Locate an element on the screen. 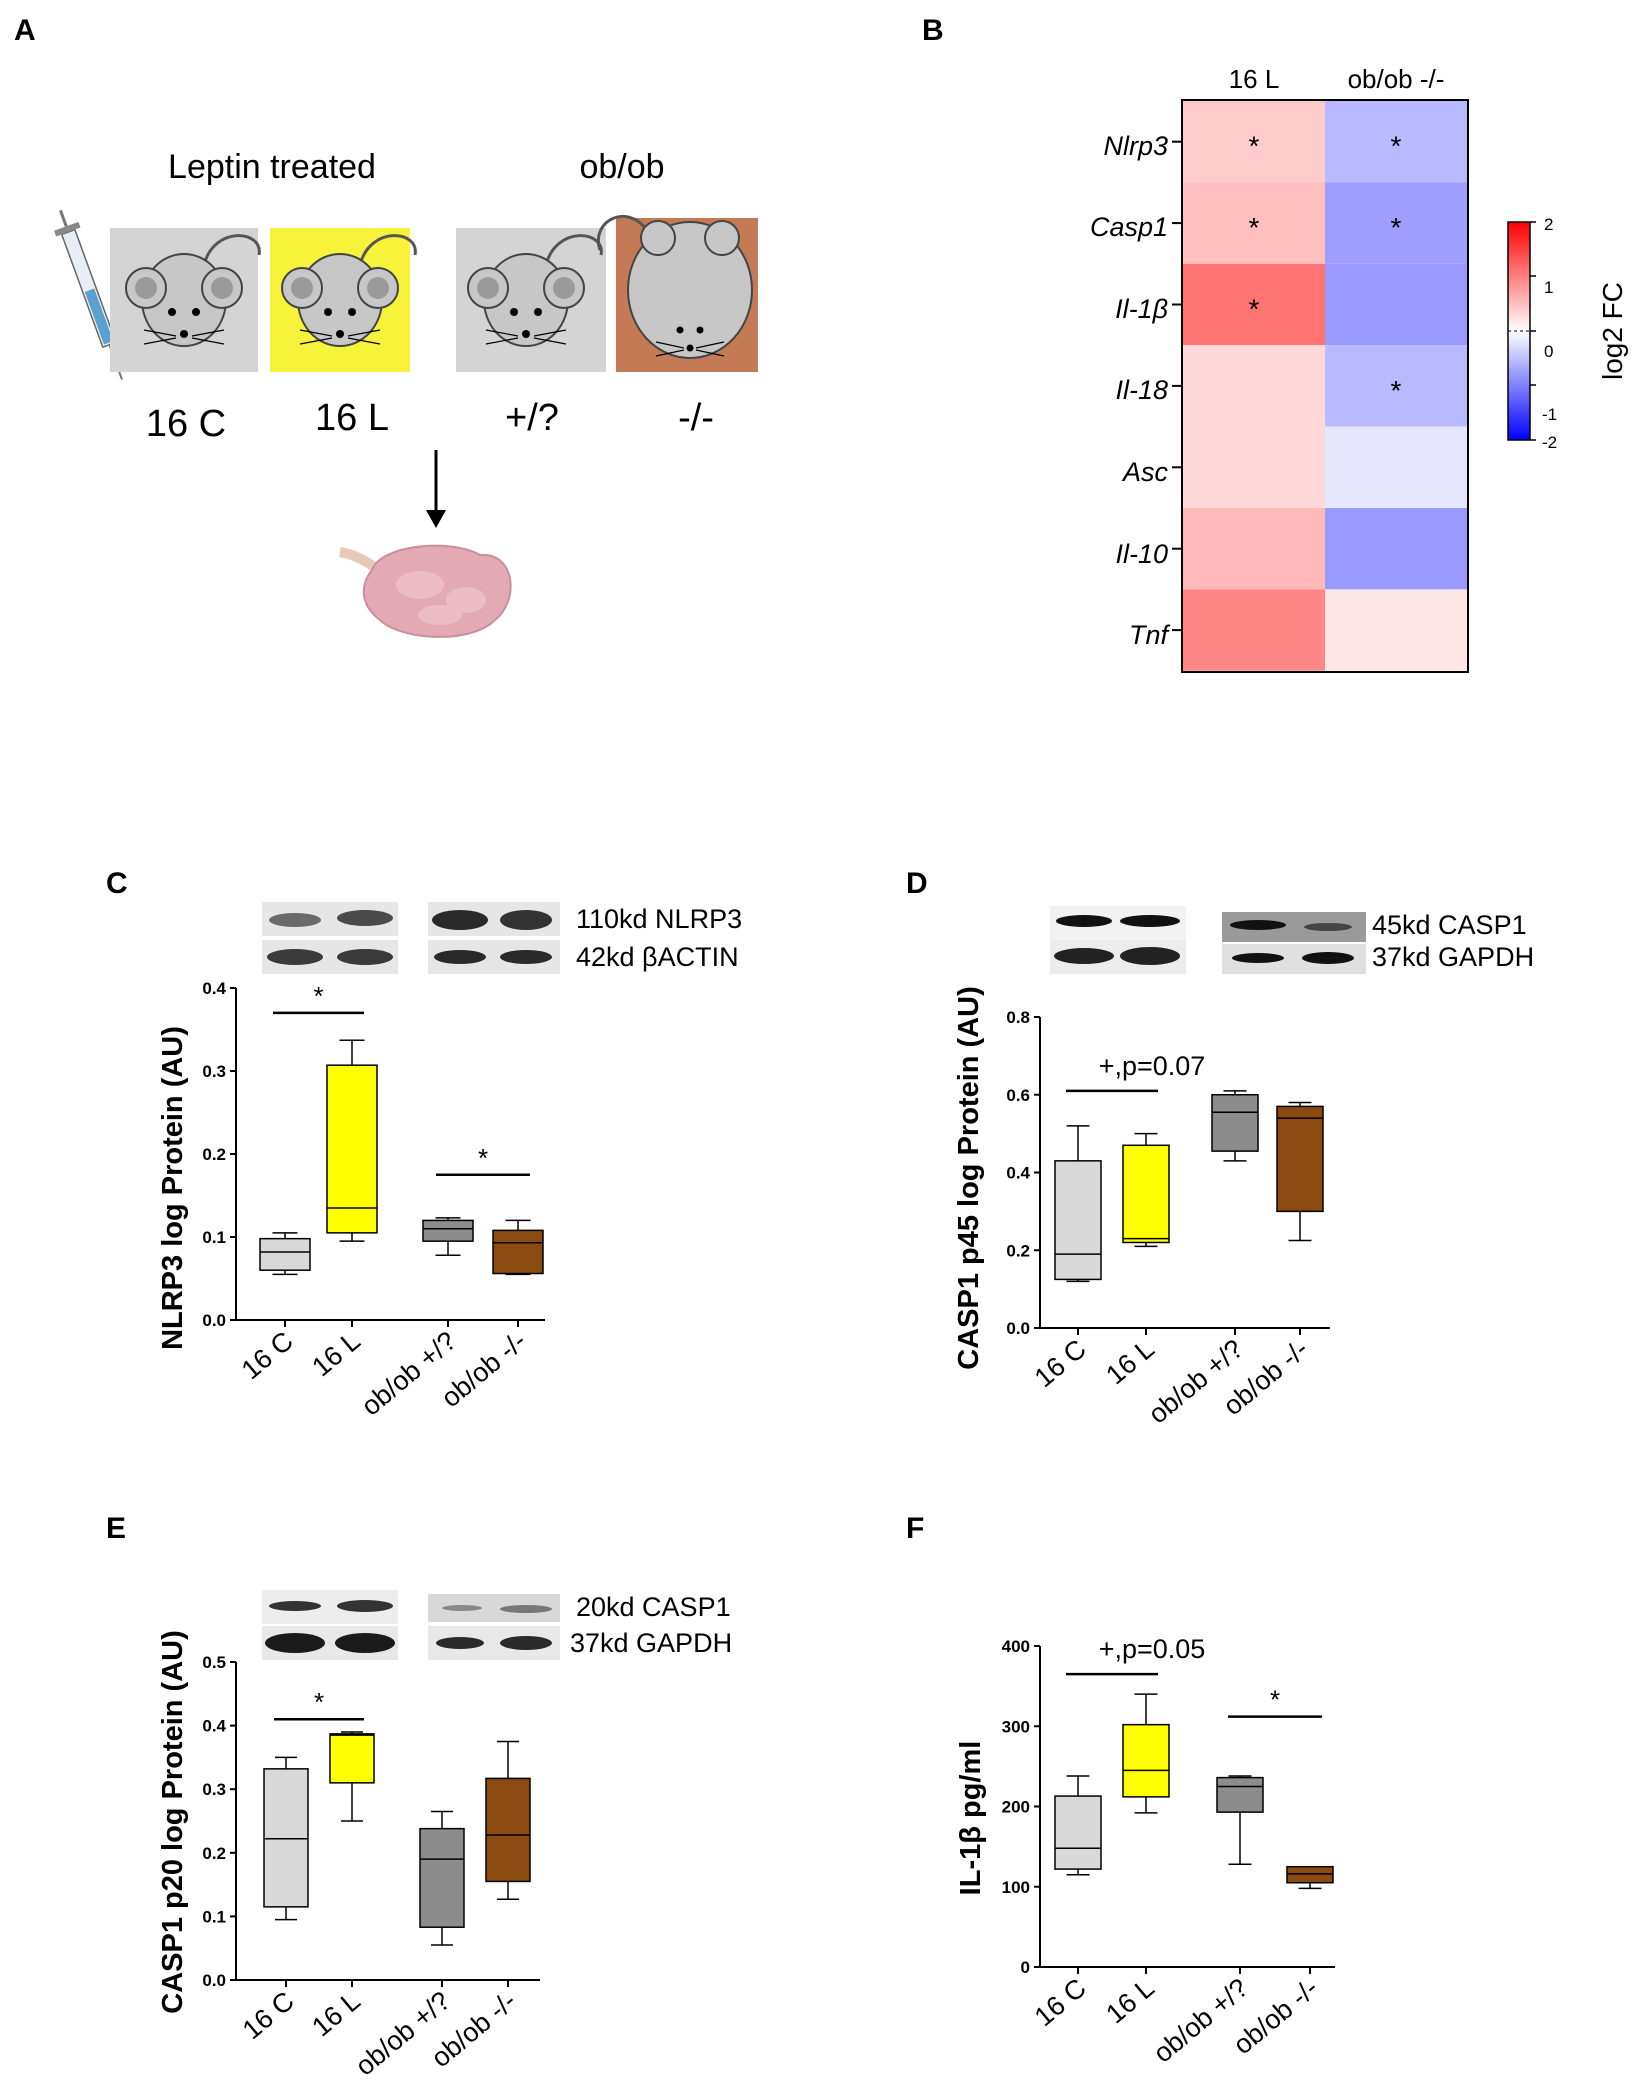  panel-label-b: B is located at coordinates (933, 30).